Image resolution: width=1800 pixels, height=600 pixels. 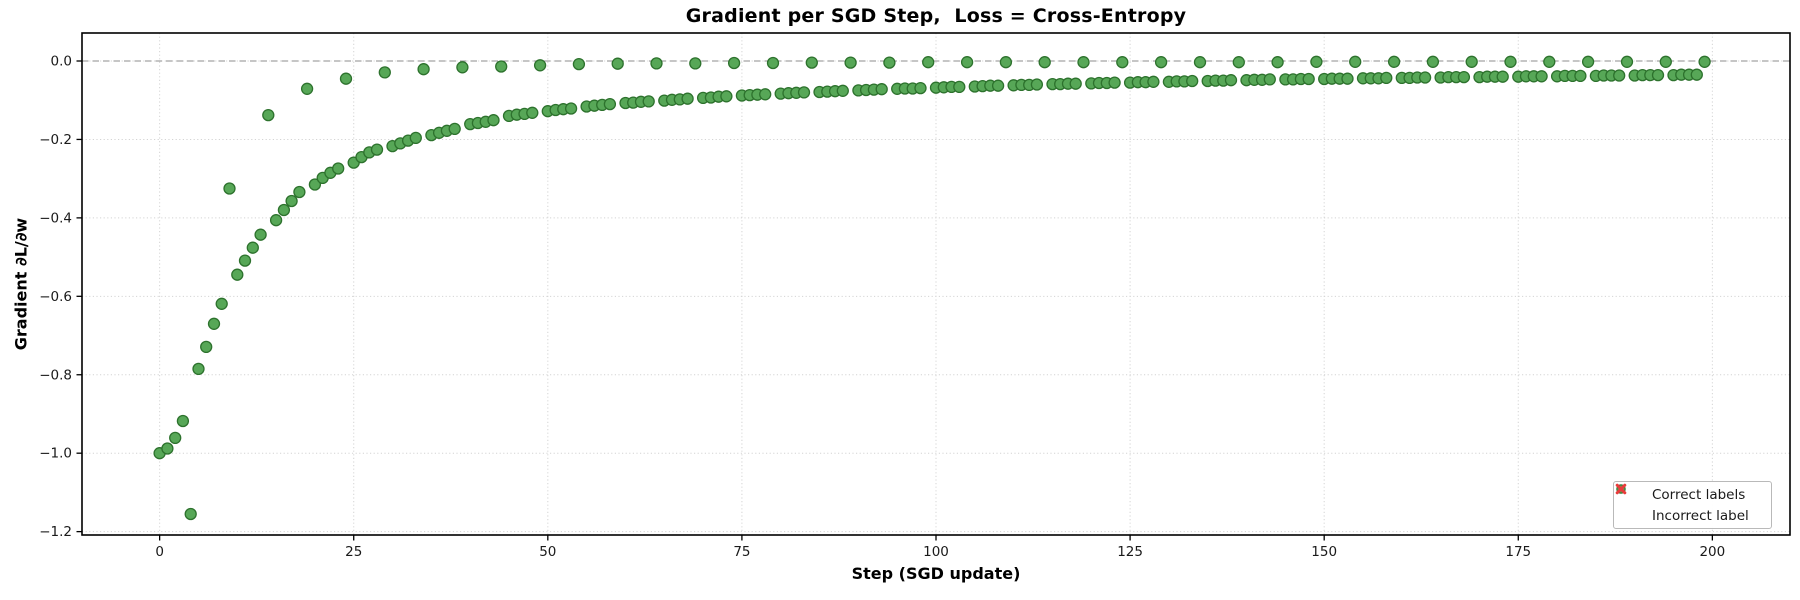 I want to click on legend-x-glyph, so click(x=1621, y=489).